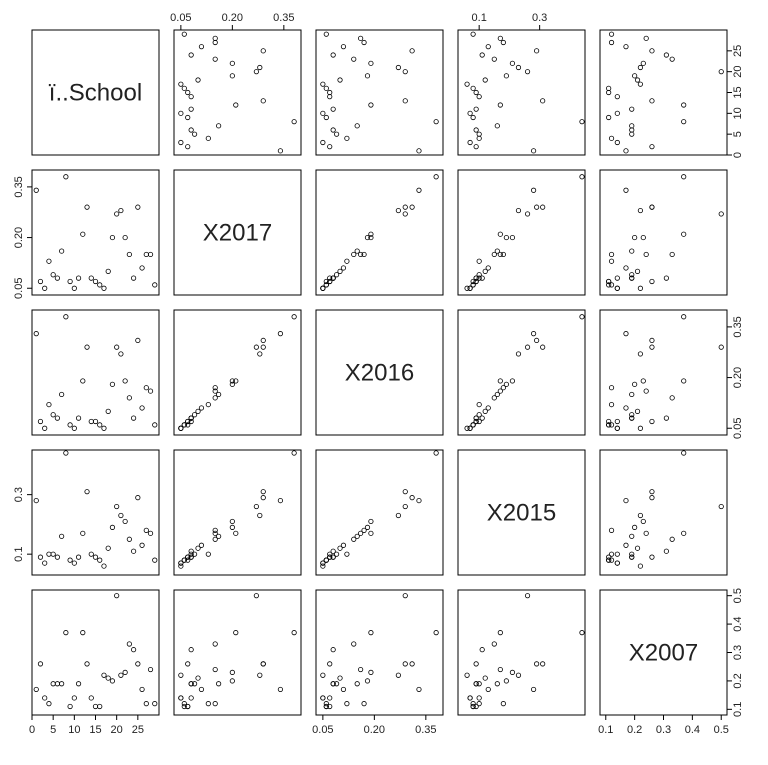 This screenshot has height=765, width=768. Describe the element at coordinates (539, 18) in the screenshot. I see `x-tick-label: 0.3` at that location.